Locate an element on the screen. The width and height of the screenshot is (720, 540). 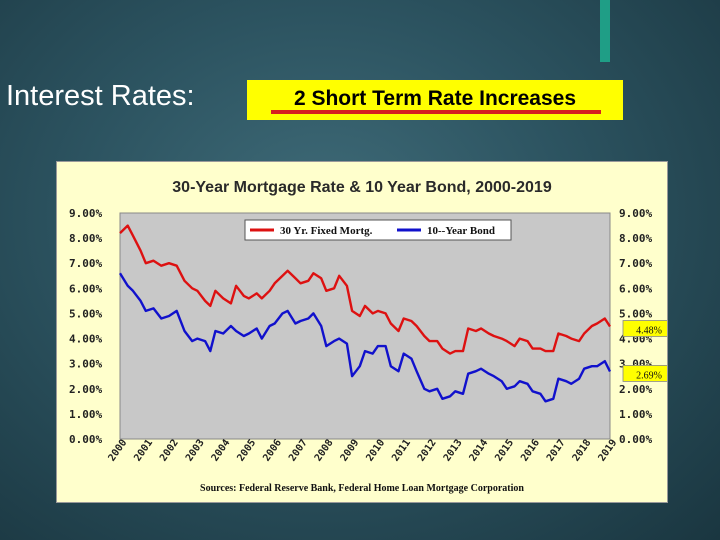
y-tick-label-left: 4.00% is located at coordinates (85, 339).